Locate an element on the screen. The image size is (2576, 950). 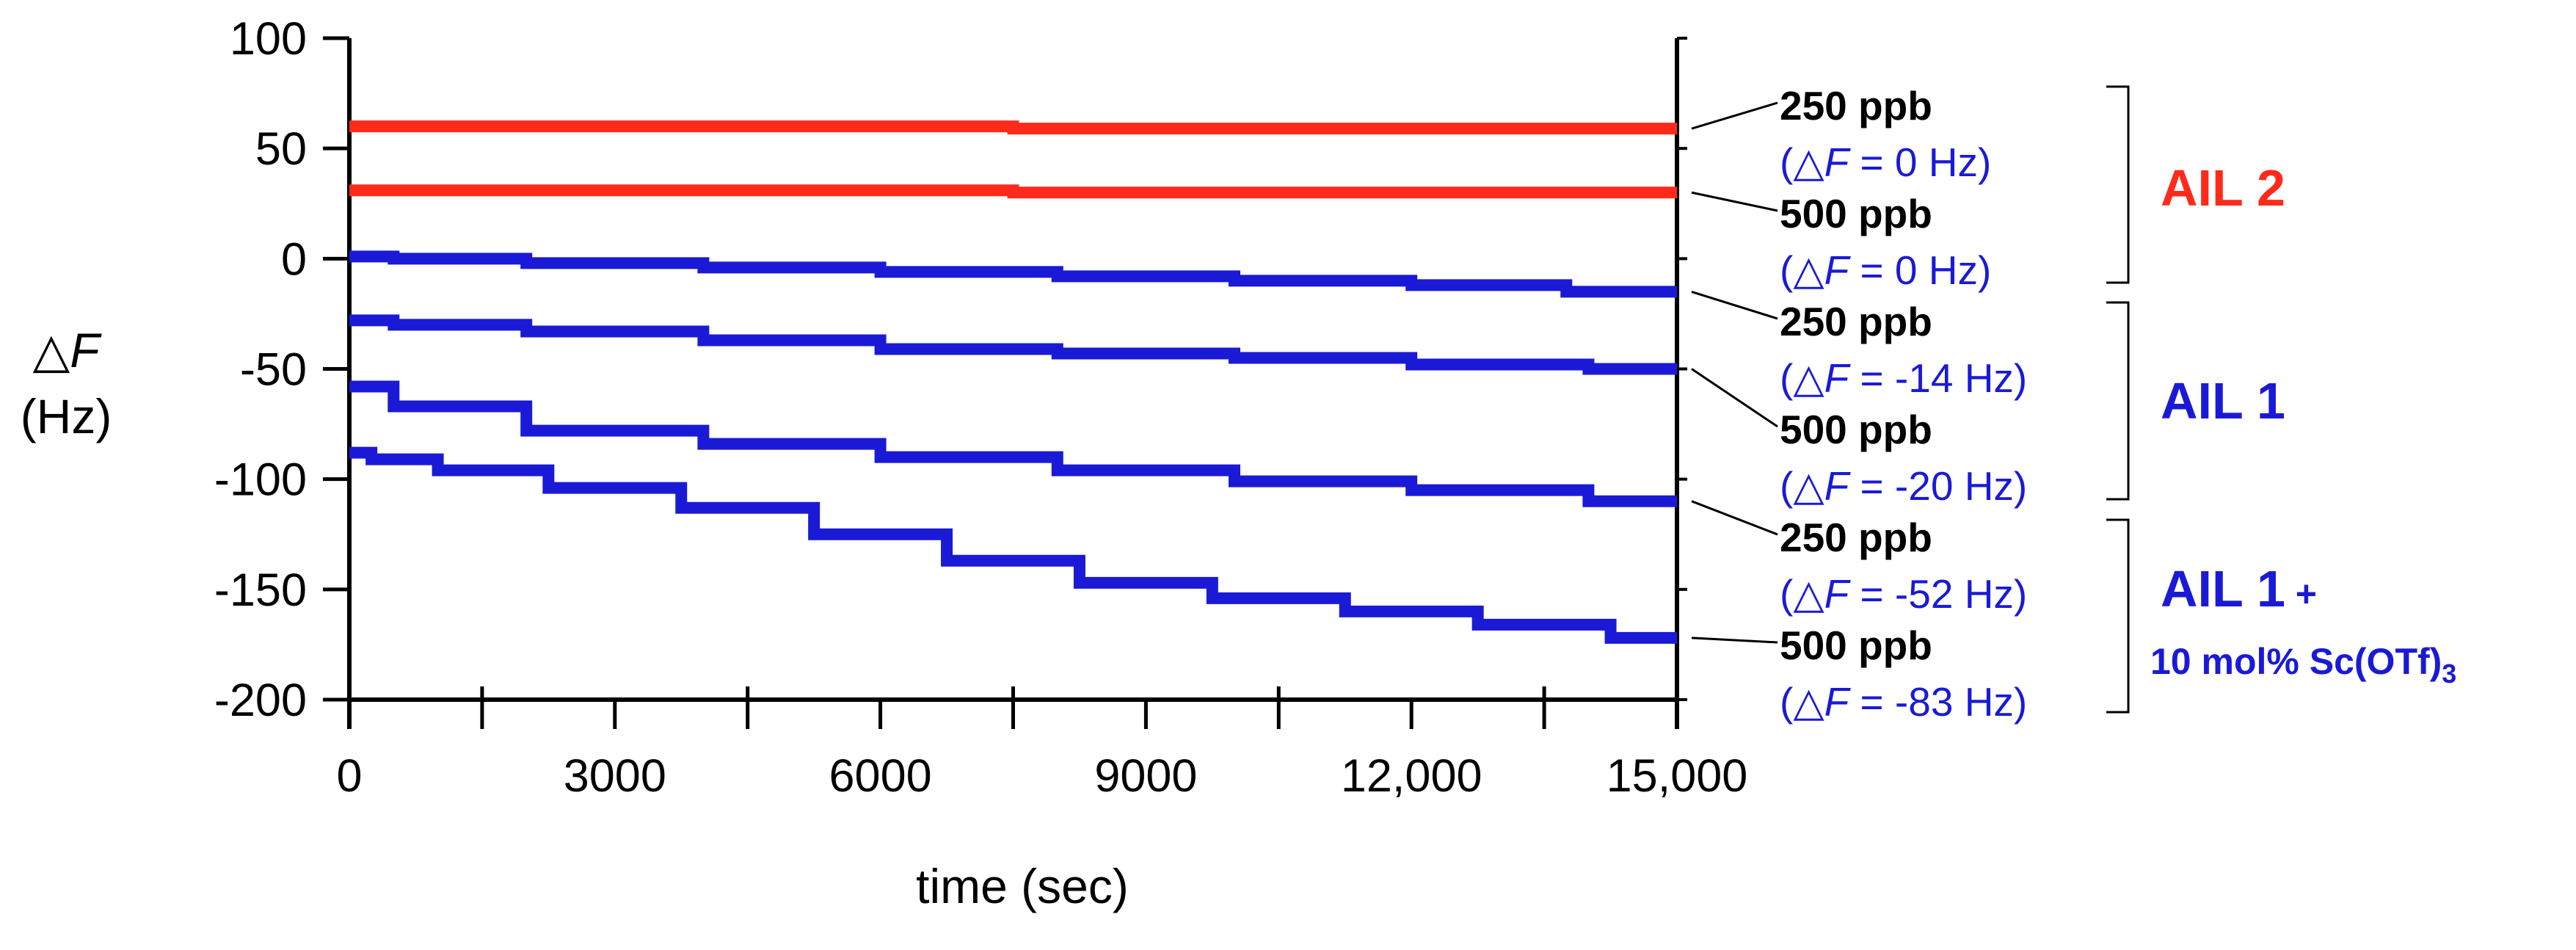
bracket-ail1 is located at coordinates (2118, 401).